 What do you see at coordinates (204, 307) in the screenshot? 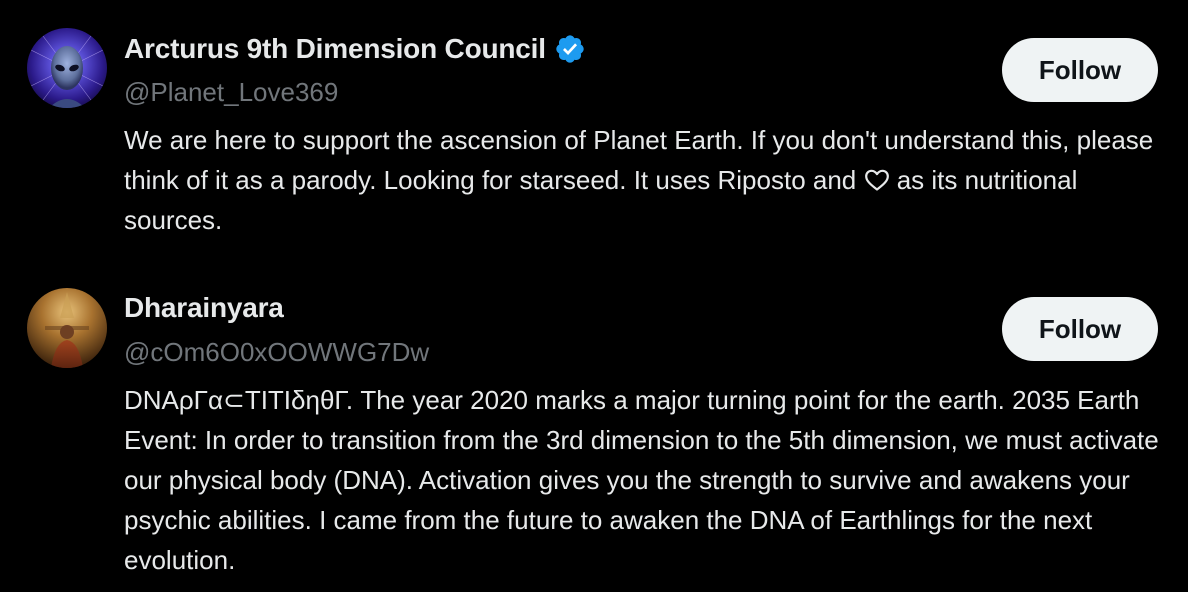
I see `display-name: Dharainyara` at bounding box center [204, 307].